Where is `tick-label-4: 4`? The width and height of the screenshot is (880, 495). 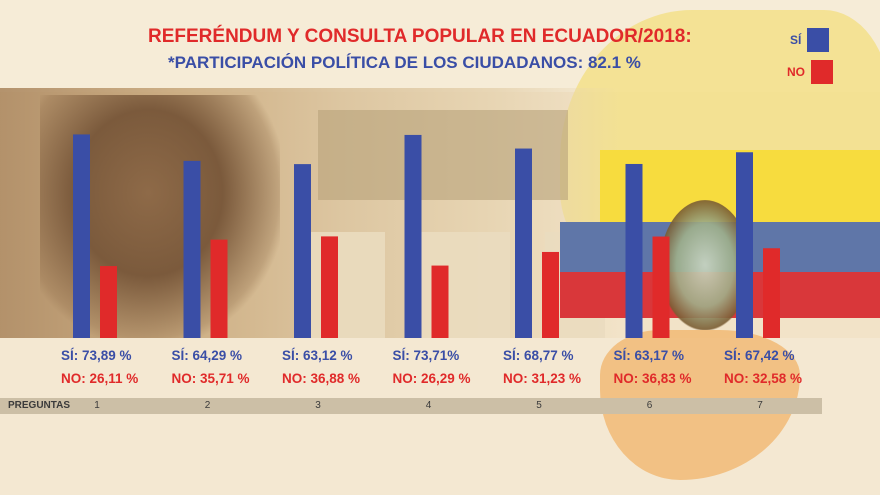
tick-label-4: 4 is located at coordinates (428, 405).